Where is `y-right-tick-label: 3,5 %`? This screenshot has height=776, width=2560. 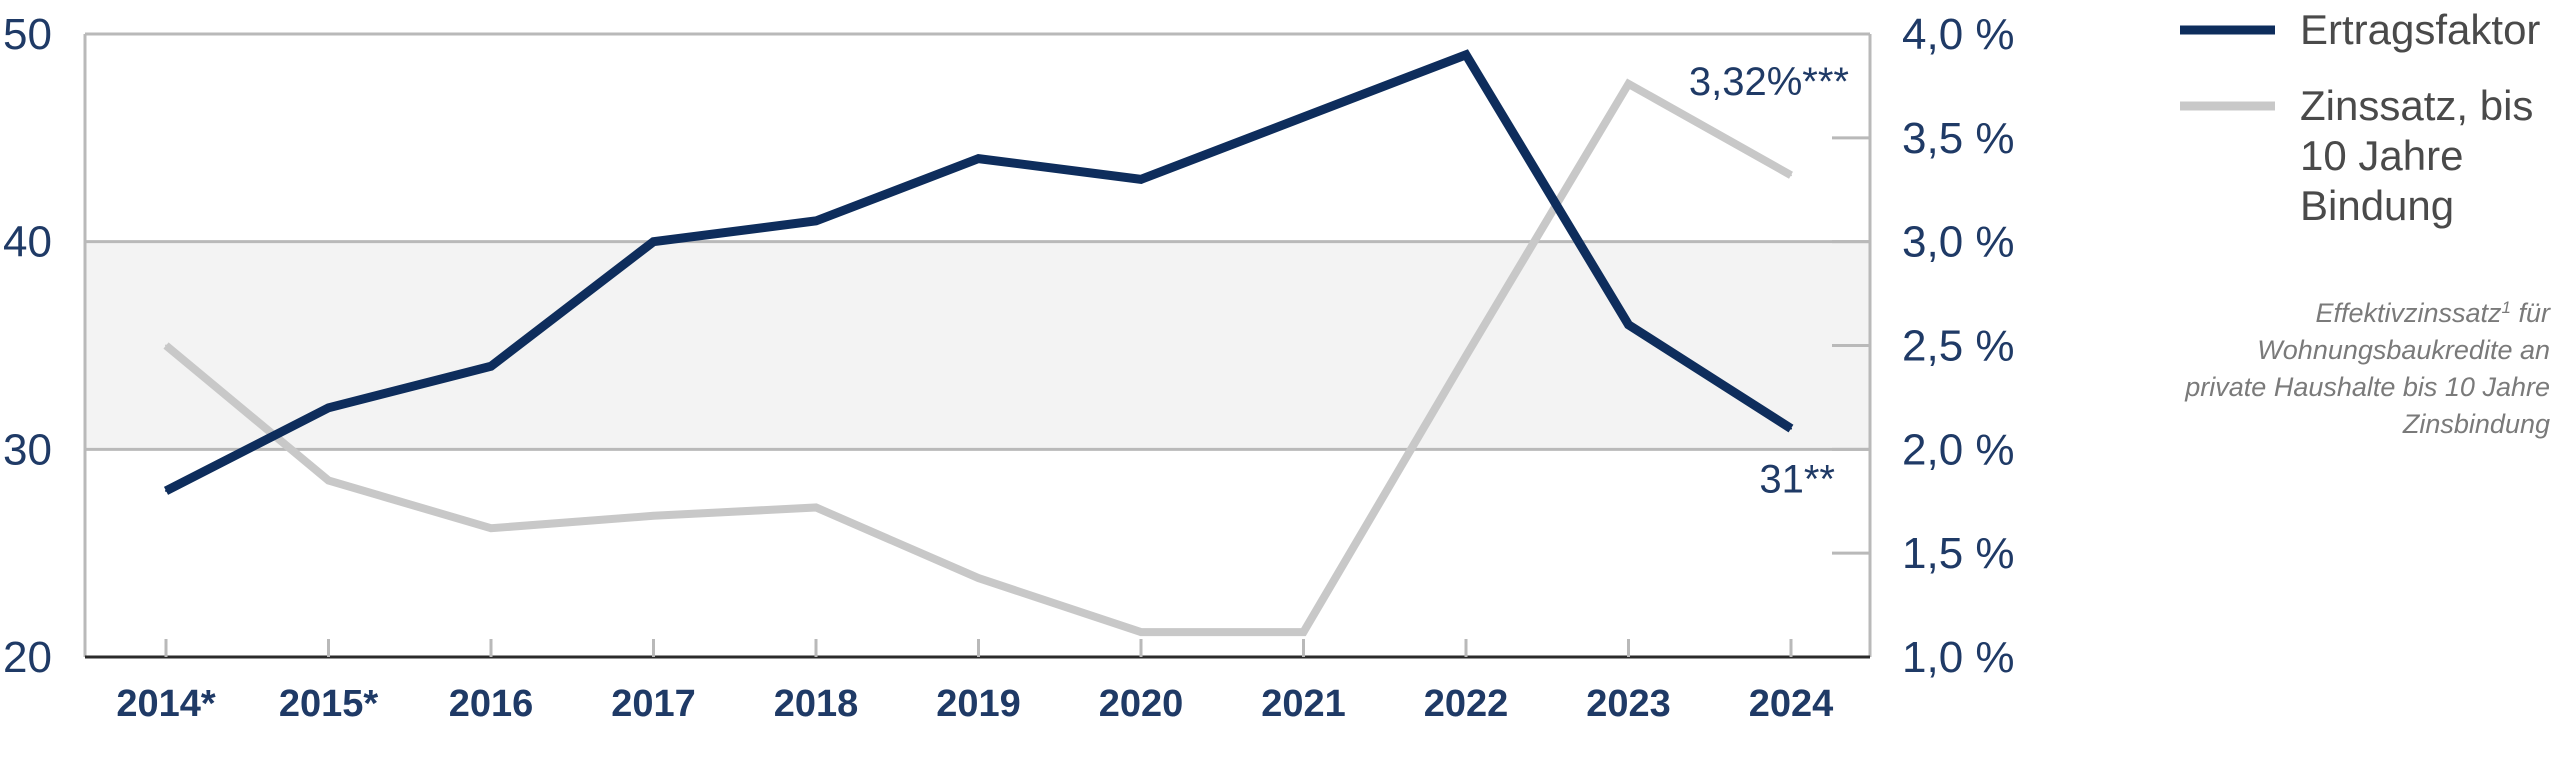
y-right-tick-label: 3,5 % is located at coordinates (1958, 138).